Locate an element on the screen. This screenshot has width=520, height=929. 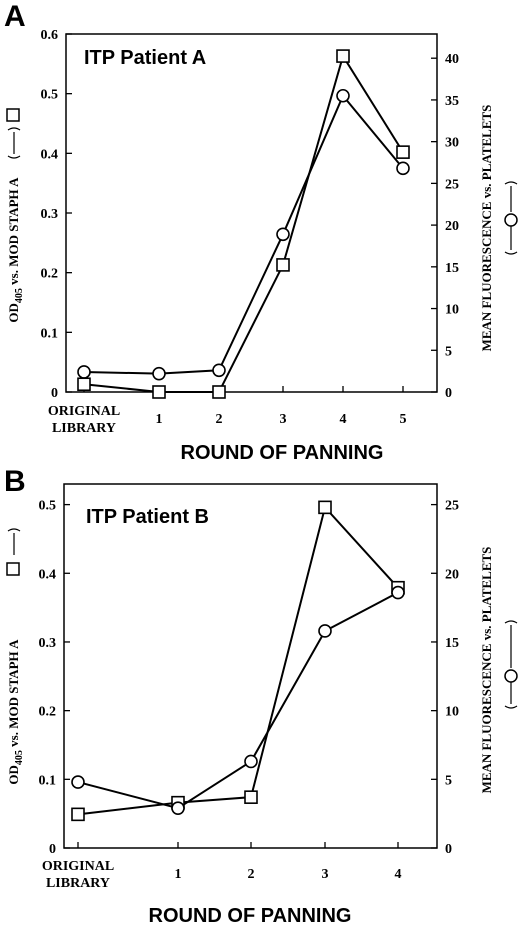
y2-tick-label: 40 is located at coordinates (452, 59).